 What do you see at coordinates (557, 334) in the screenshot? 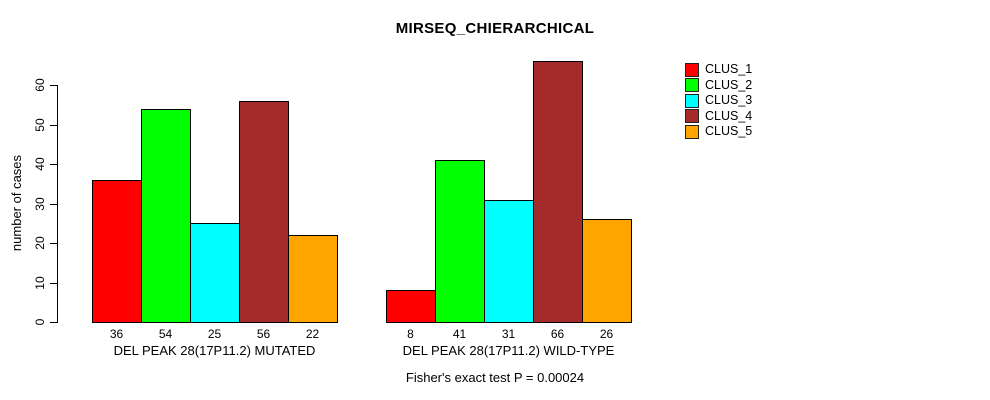
I see `bar-value-label: 66` at bounding box center [557, 334].